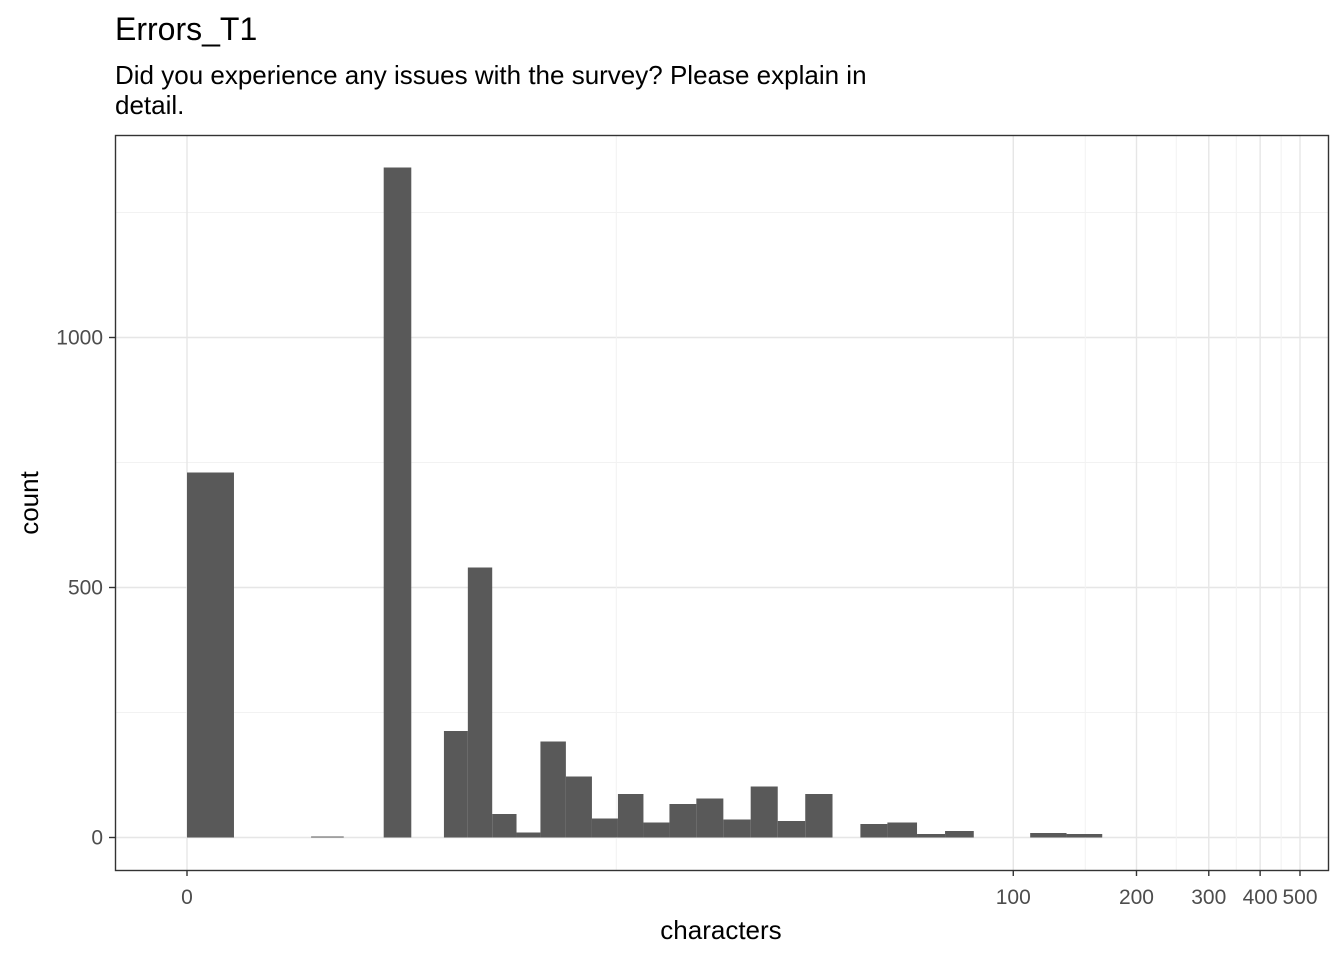 The image size is (1344, 960). What do you see at coordinates (720, 930) in the screenshot?
I see `x-axis-title: characters` at bounding box center [720, 930].